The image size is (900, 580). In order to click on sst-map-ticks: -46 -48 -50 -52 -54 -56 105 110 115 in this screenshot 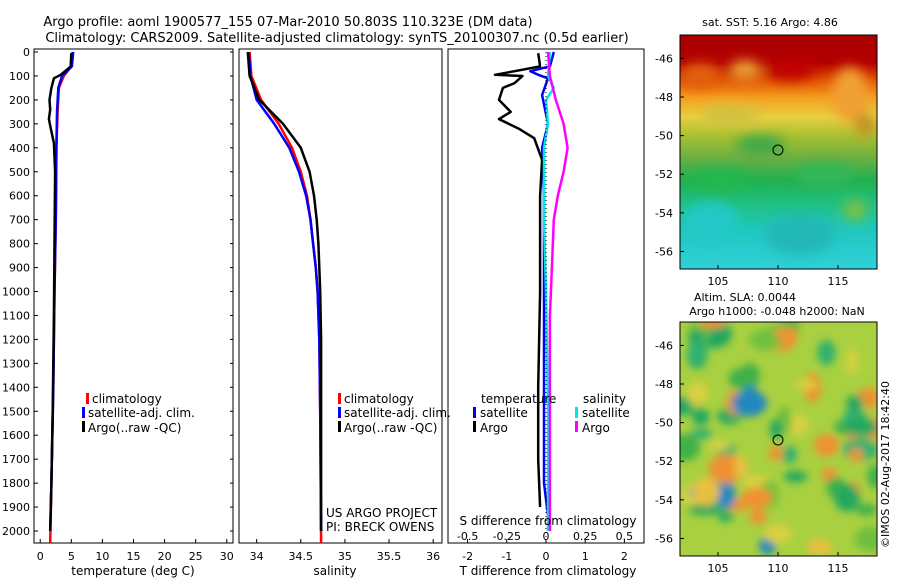, I will do `click(751, 170)`.